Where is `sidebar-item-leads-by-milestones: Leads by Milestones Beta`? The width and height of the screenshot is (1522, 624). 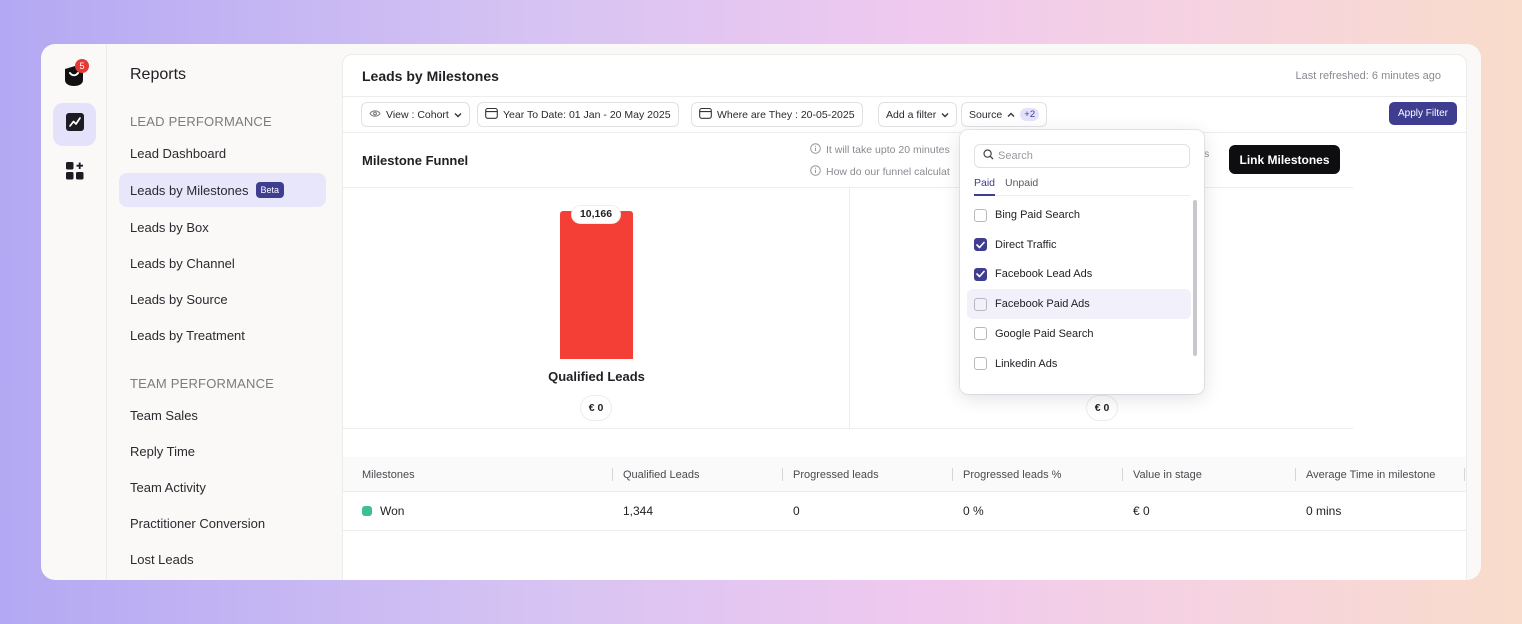 sidebar-item-leads-by-milestones: Leads by Milestones Beta is located at coordinates (222, 190).